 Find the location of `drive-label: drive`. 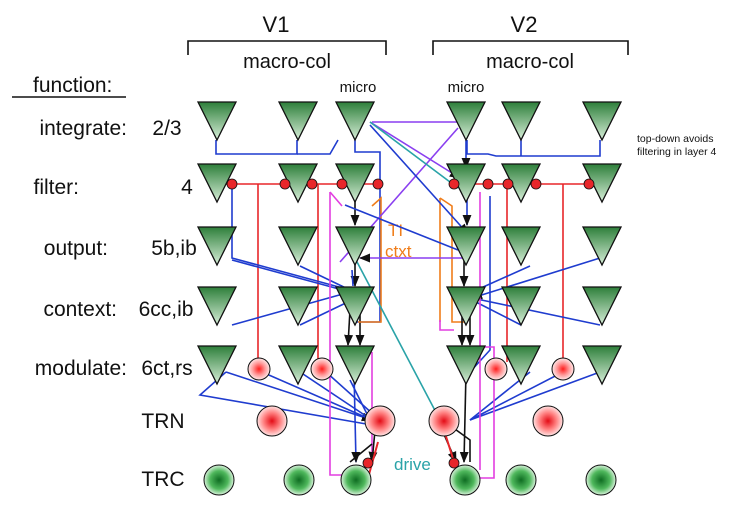

drive-label: drive is located at coordinates (412, 464).